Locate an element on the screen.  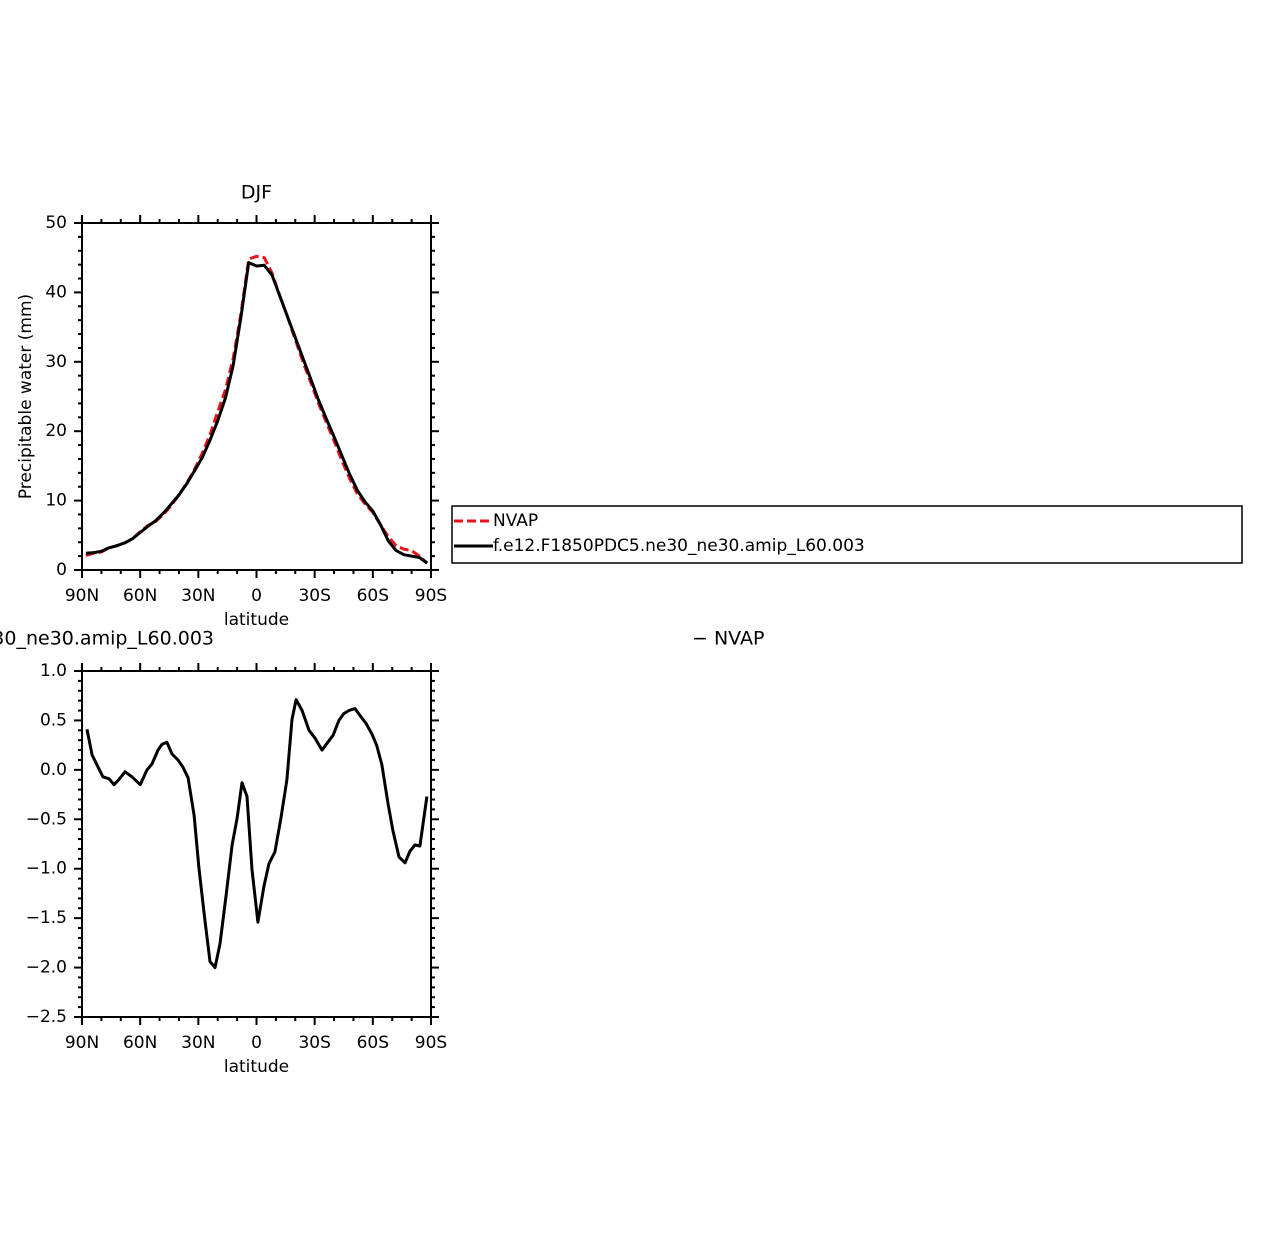
chart-title-right: − NVAP is located at coordinates (728, 639).